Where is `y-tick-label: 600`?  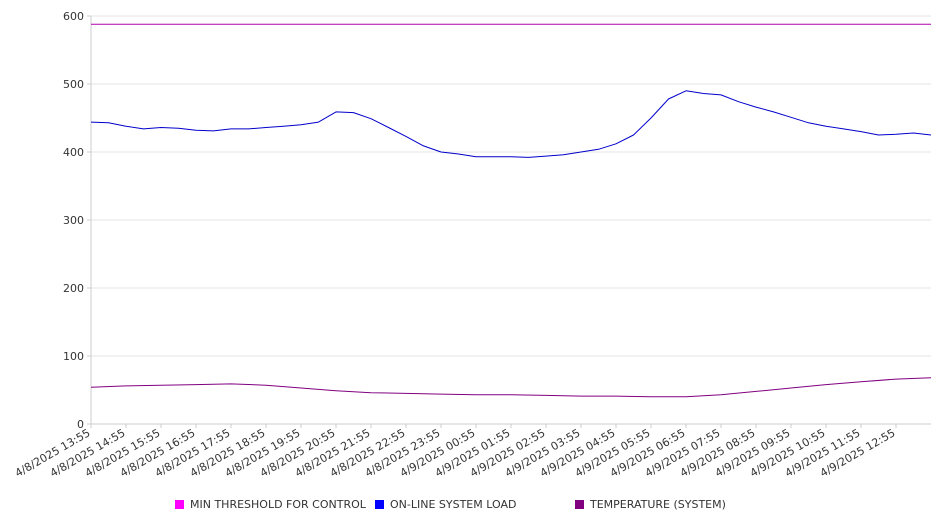 y-tick-label: 600 is located at coordinates (73, 16).